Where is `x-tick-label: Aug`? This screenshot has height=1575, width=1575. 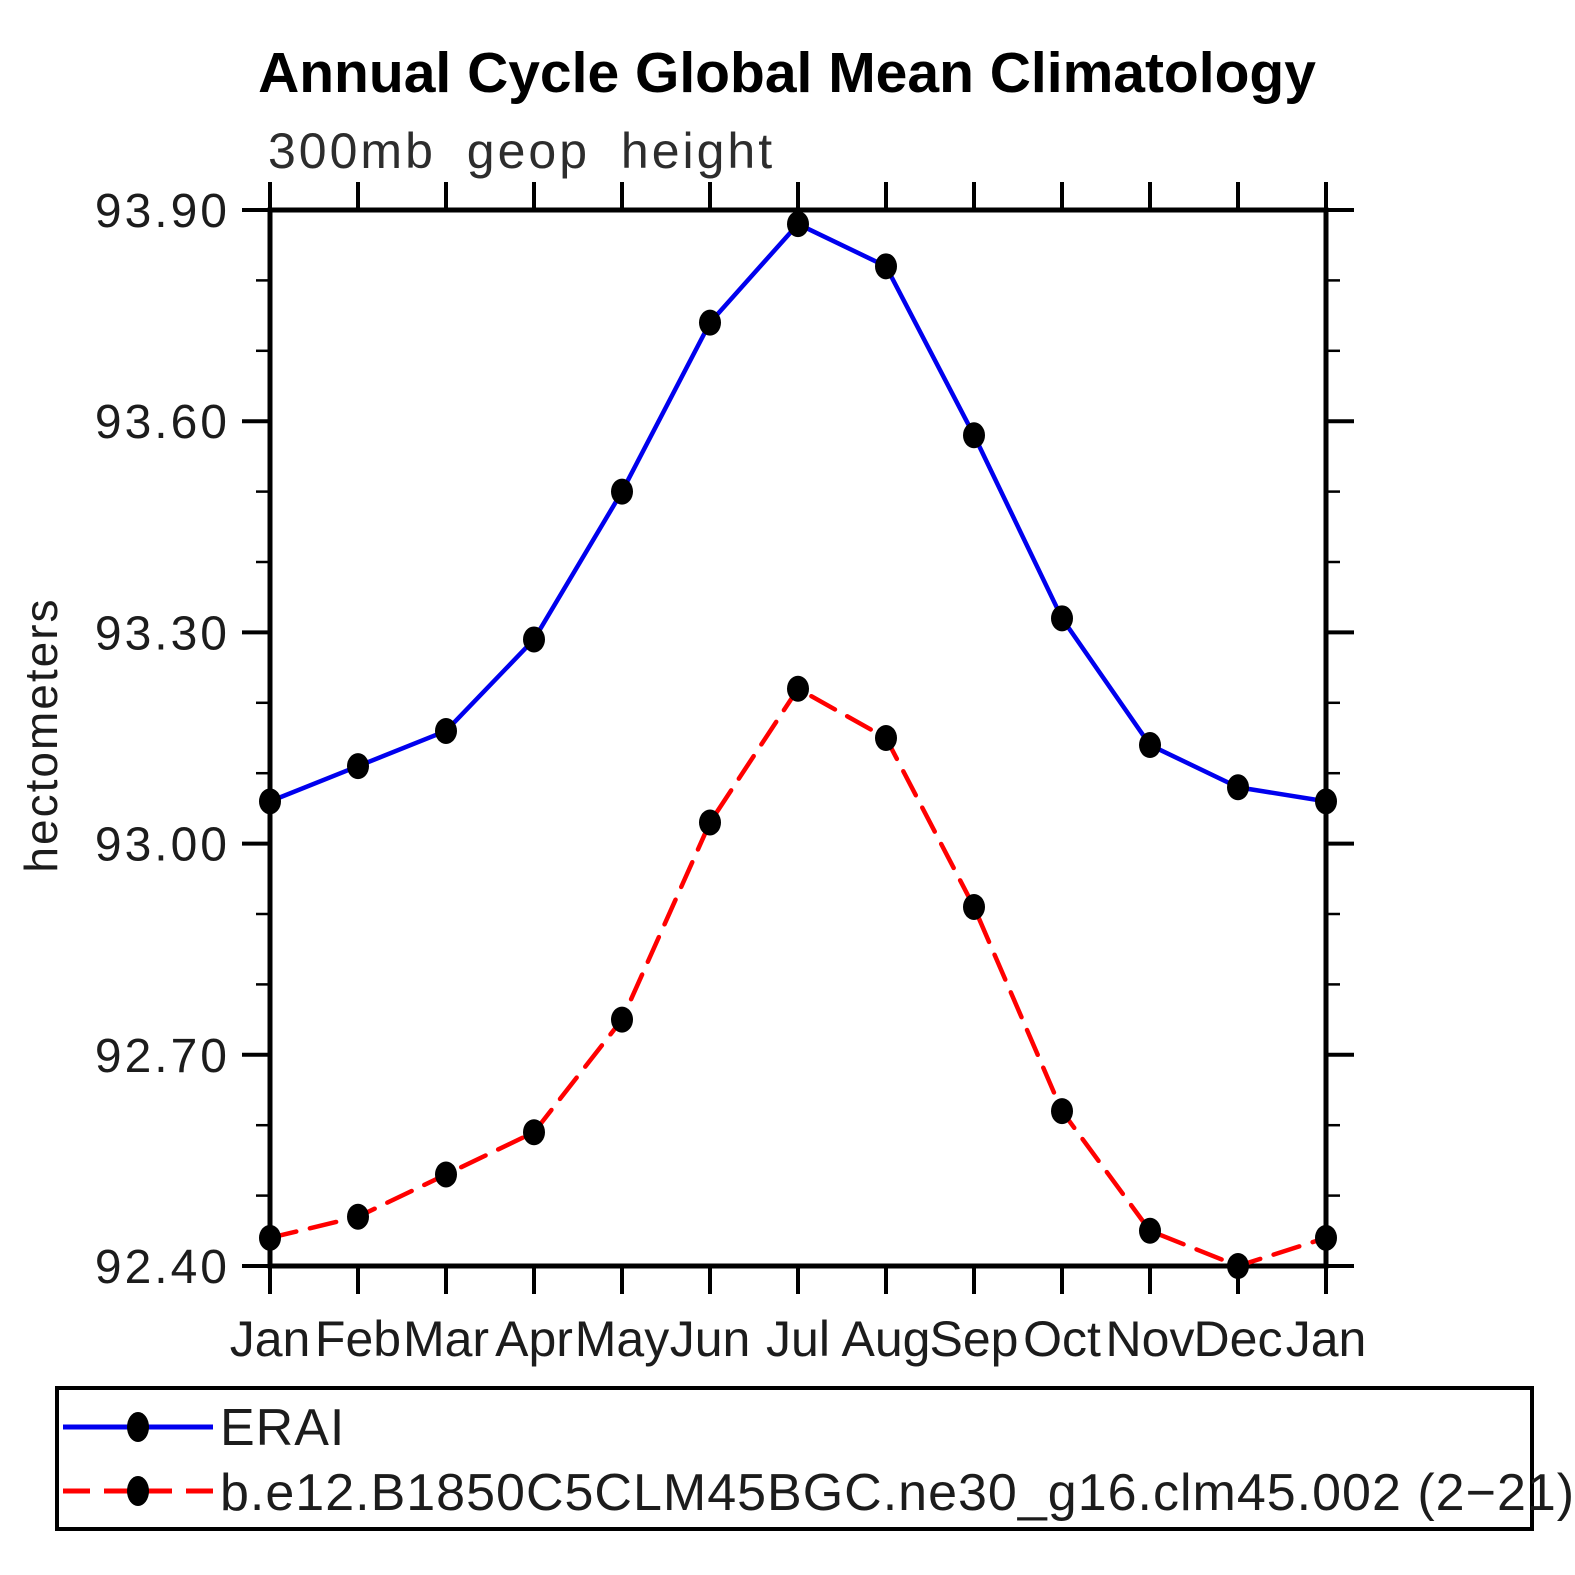
x-tick-label: Aug is located at coordinates (886, 1339).